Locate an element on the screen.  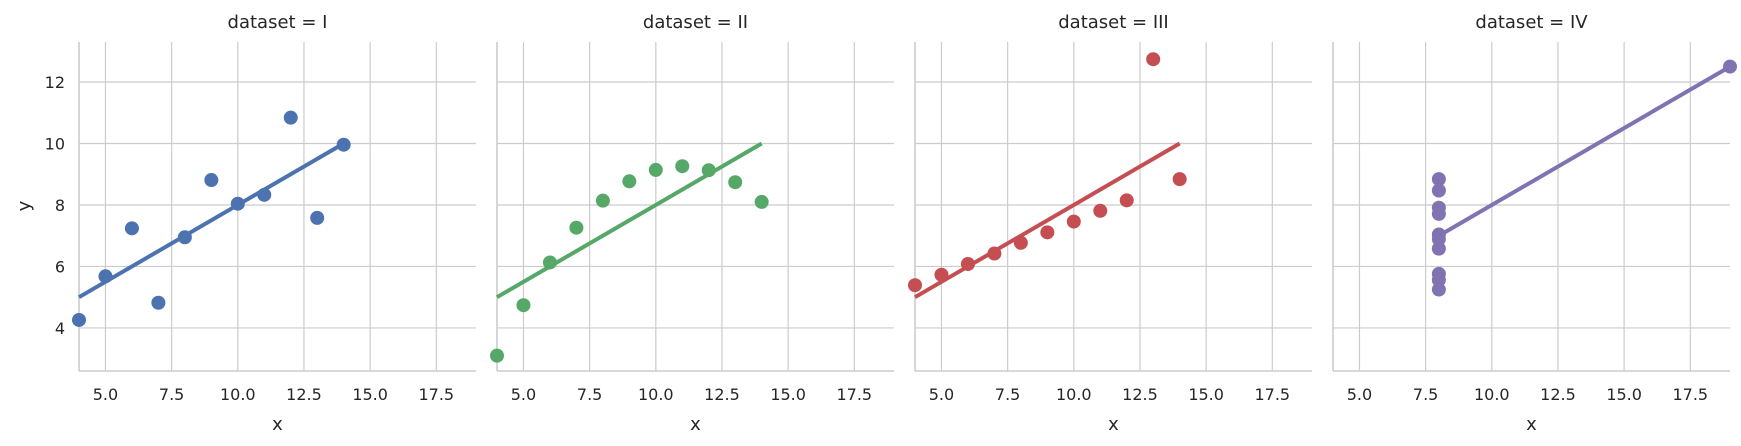
panel-4-xtick-label-3: 12.5 is located at coordinates (1558, 394).